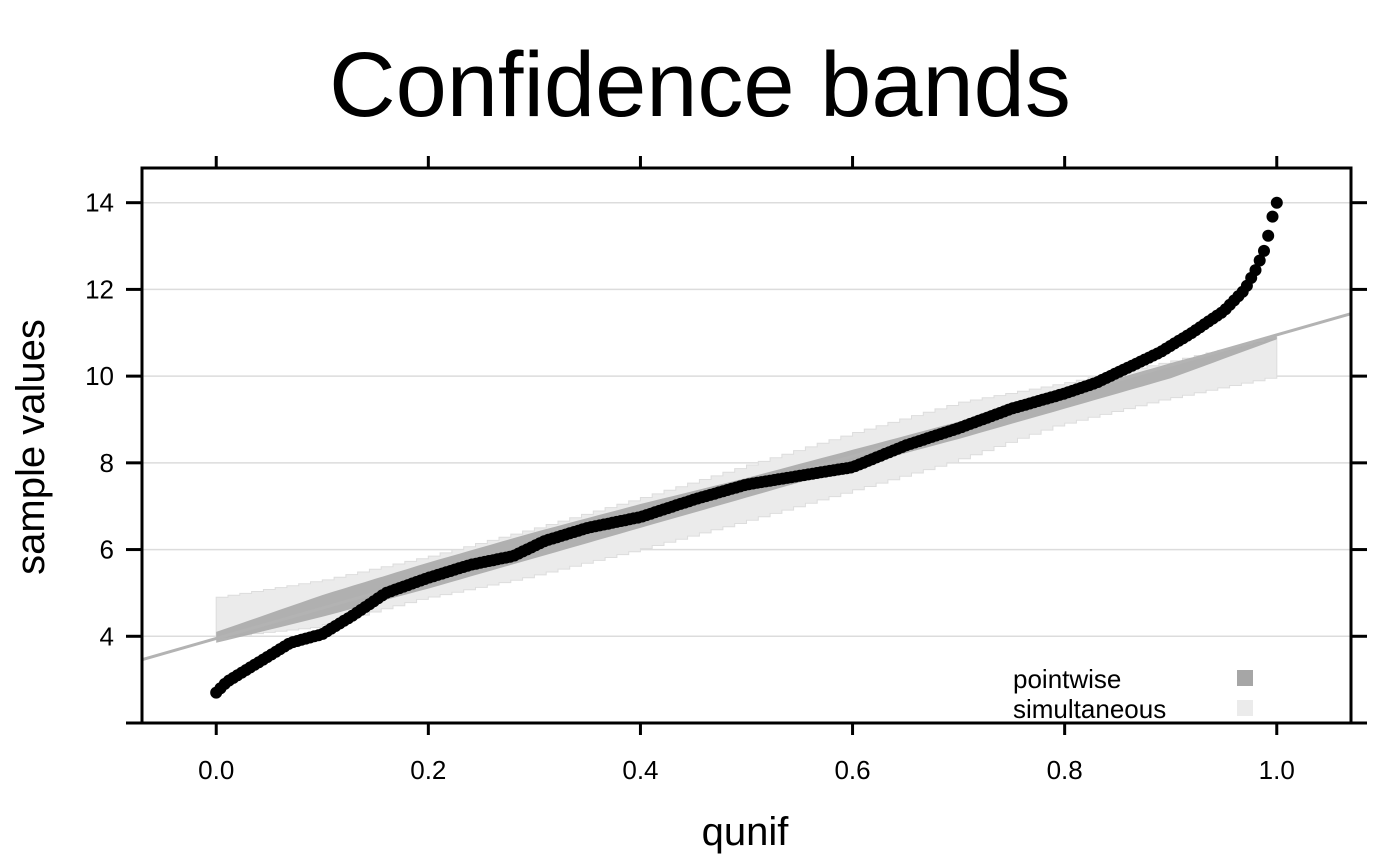 The image size is (1400, 866). Describe the element at coordinates (428, 770) in the screenshot. I see `x-tick-label: 0.2` at that location.